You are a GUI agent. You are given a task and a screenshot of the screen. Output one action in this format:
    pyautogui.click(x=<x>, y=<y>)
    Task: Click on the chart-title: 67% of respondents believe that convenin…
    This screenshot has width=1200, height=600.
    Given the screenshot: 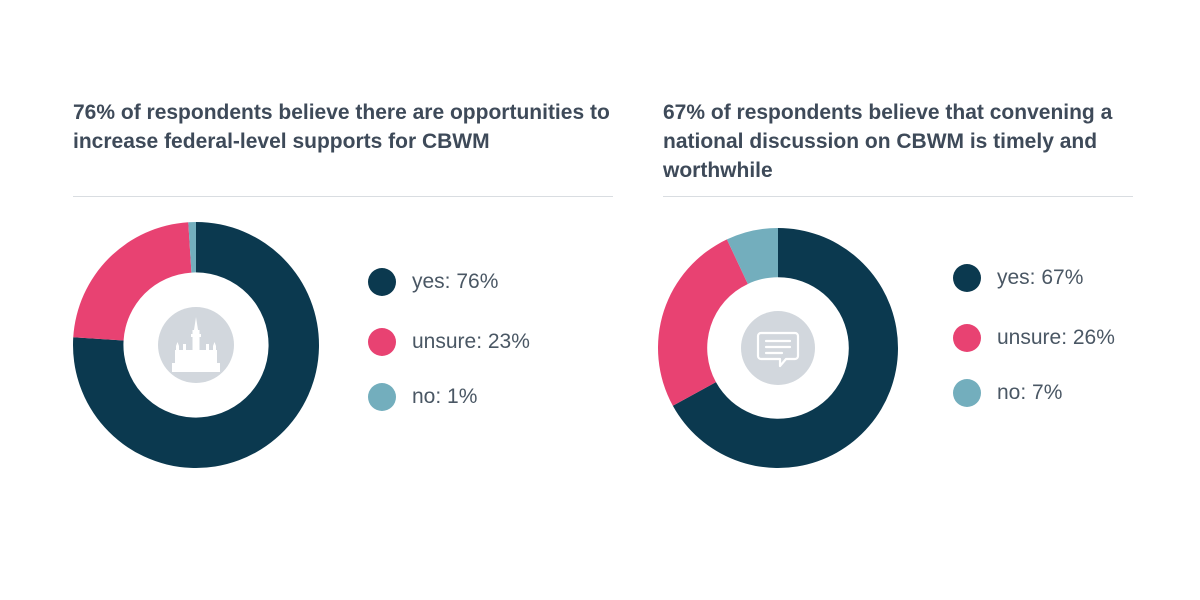 What is the action you would take?
    pyautogui.click(x=888, y=141)
    